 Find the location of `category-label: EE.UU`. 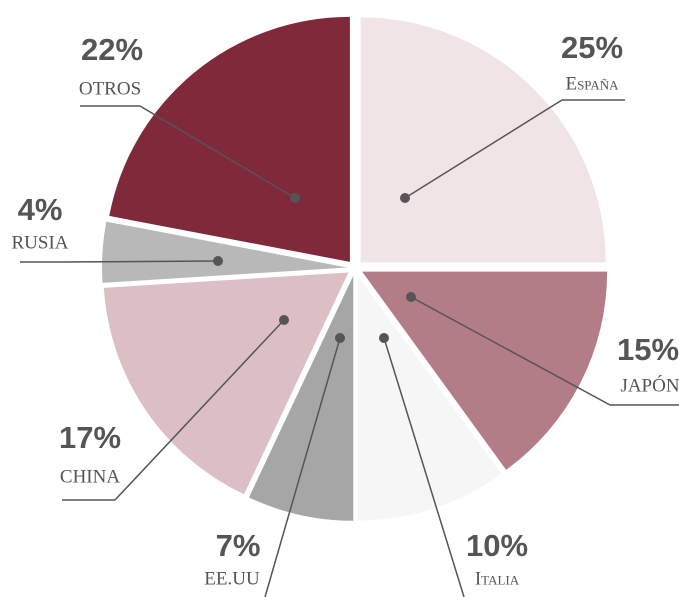

category-label: EE.UU is located at coordinates (232, 578).